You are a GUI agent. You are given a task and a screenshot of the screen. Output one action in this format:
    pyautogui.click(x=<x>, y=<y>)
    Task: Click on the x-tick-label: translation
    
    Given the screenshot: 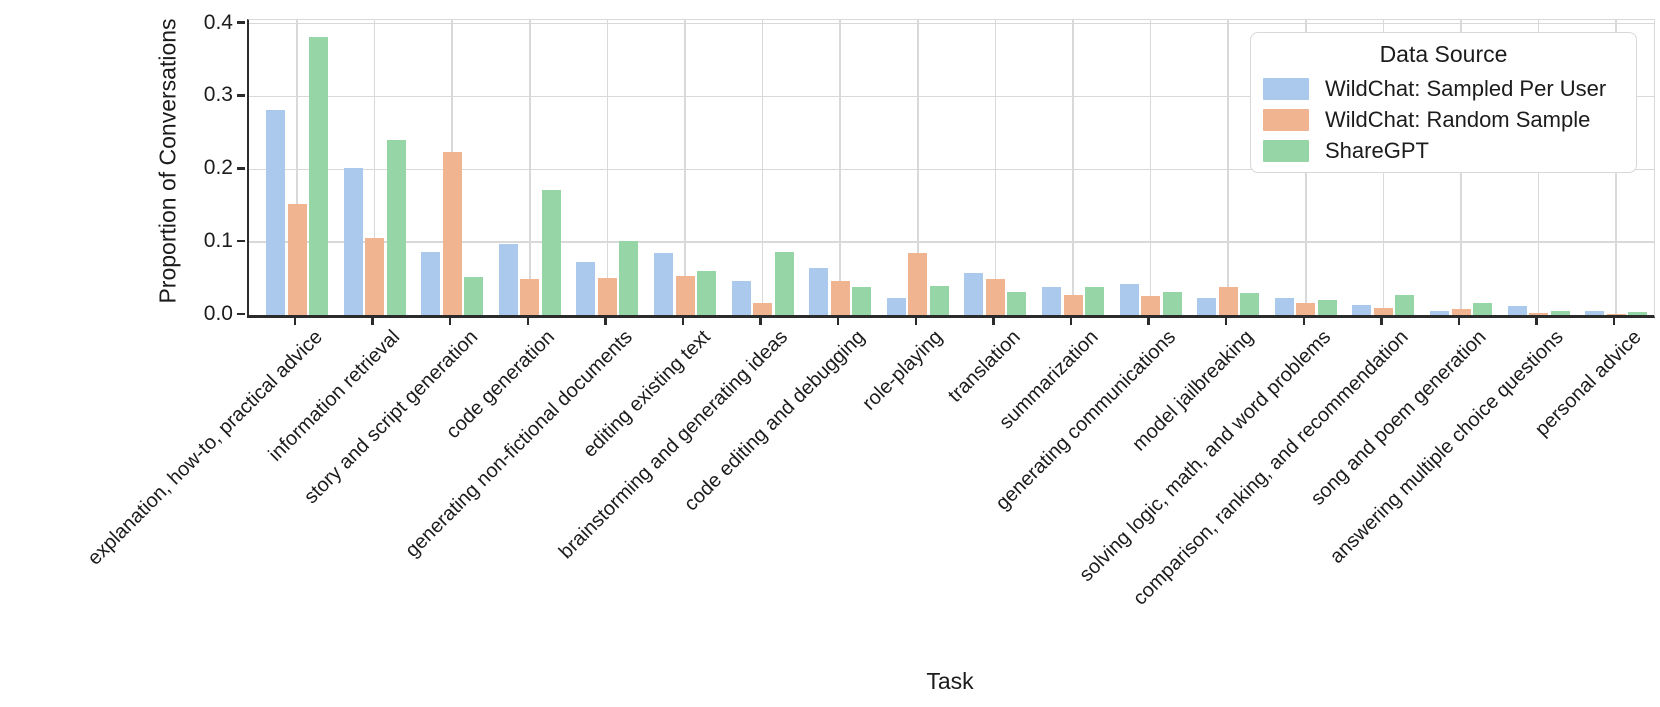 What is the action you would take?
    pyautogui.click(x=984, y=366)
    